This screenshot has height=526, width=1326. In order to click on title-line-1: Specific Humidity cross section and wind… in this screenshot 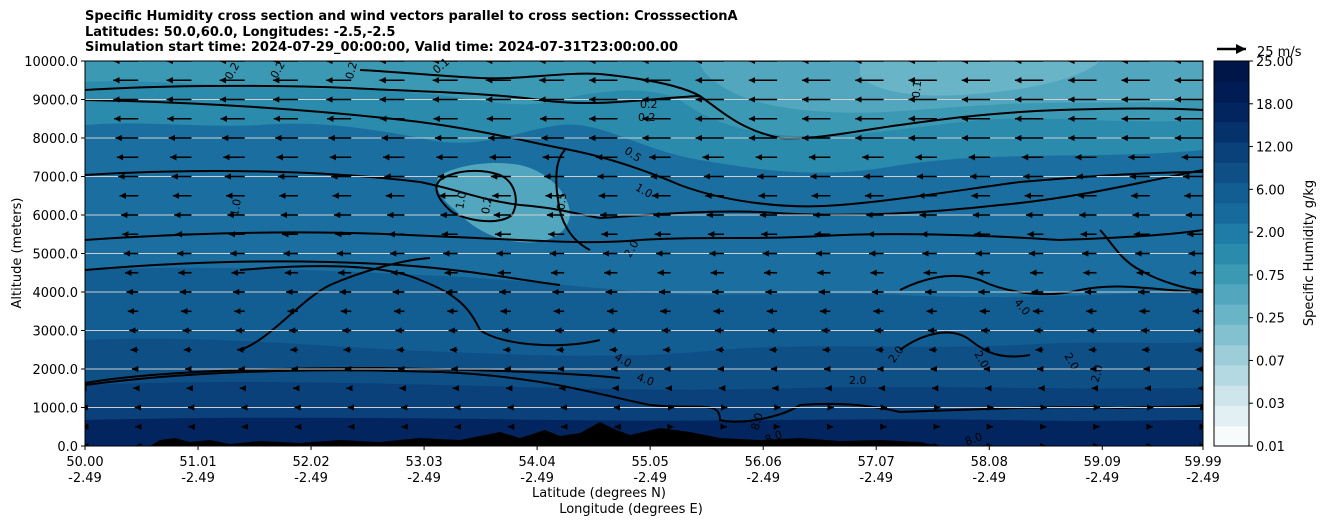, I will do `click(411, 16)`.